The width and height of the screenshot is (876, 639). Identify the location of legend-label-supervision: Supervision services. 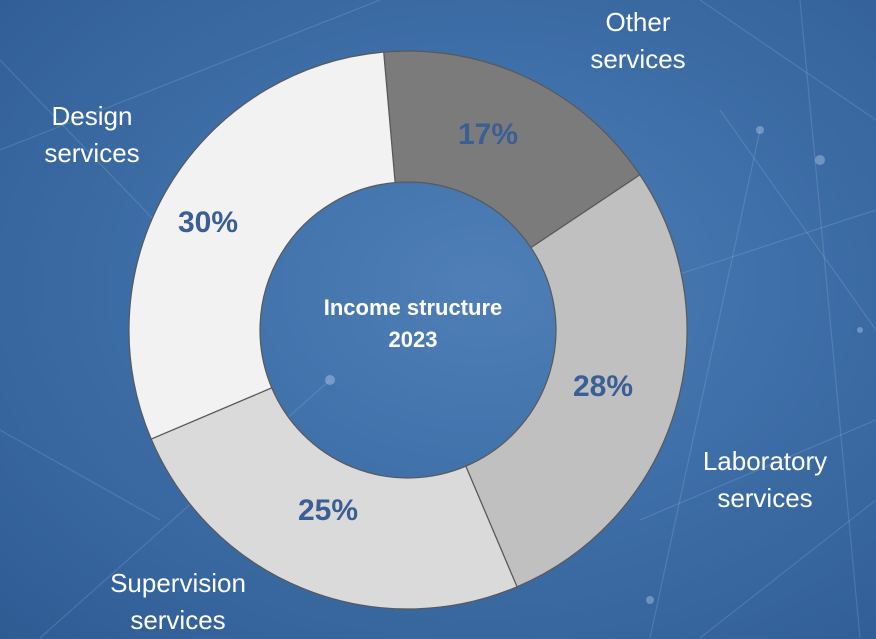
(178, 602).